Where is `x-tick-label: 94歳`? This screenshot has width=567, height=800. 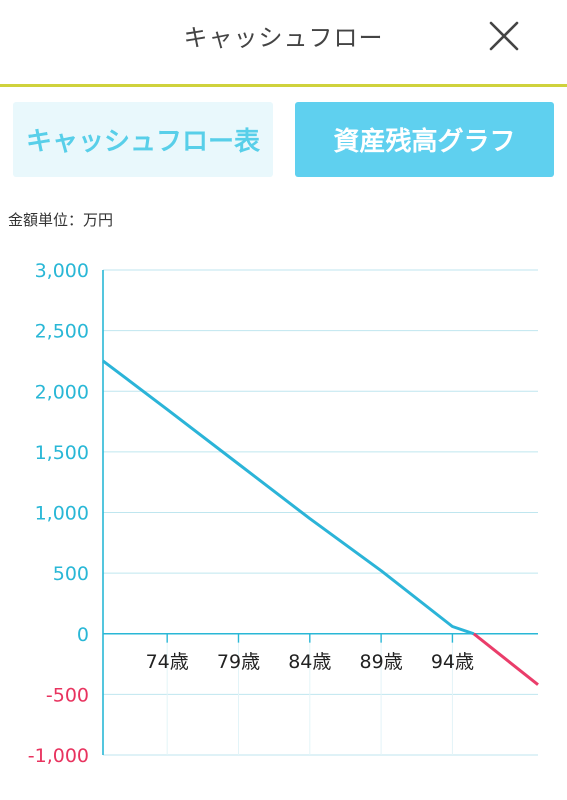 x-tick-label: 94歳 is located at coordinates (452, 662).